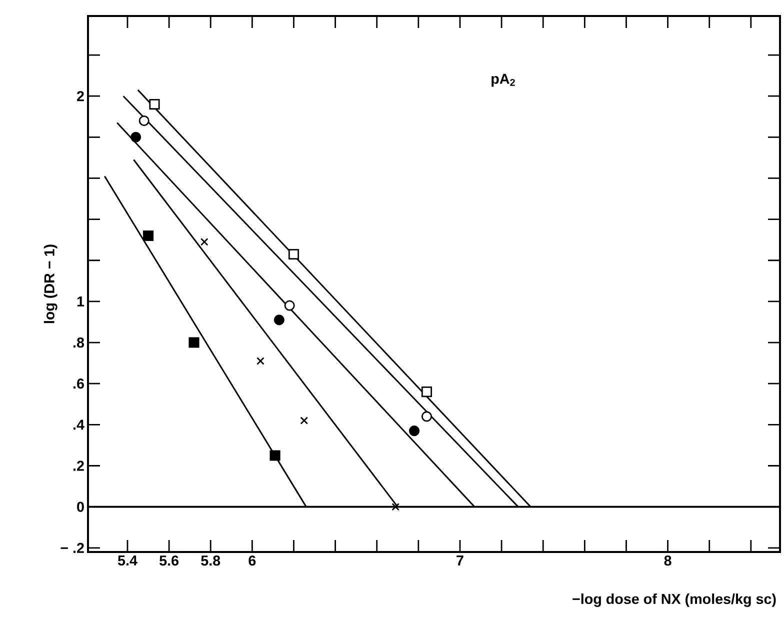 The height and width of the screenshot is (633, 784). I want to click on x-tick-label: 5.8, so click(210, 561).